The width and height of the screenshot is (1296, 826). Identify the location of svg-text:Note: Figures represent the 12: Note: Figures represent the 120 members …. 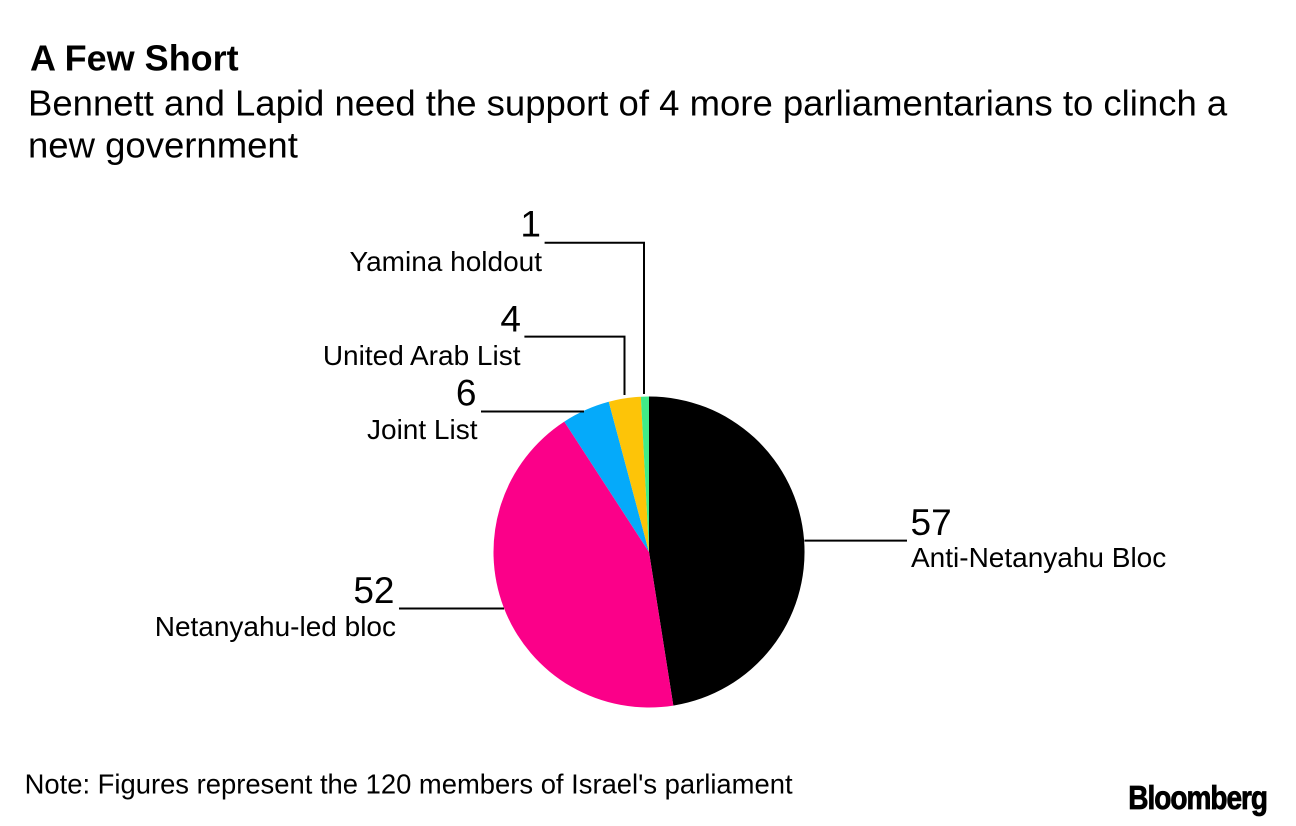
(409, 784).